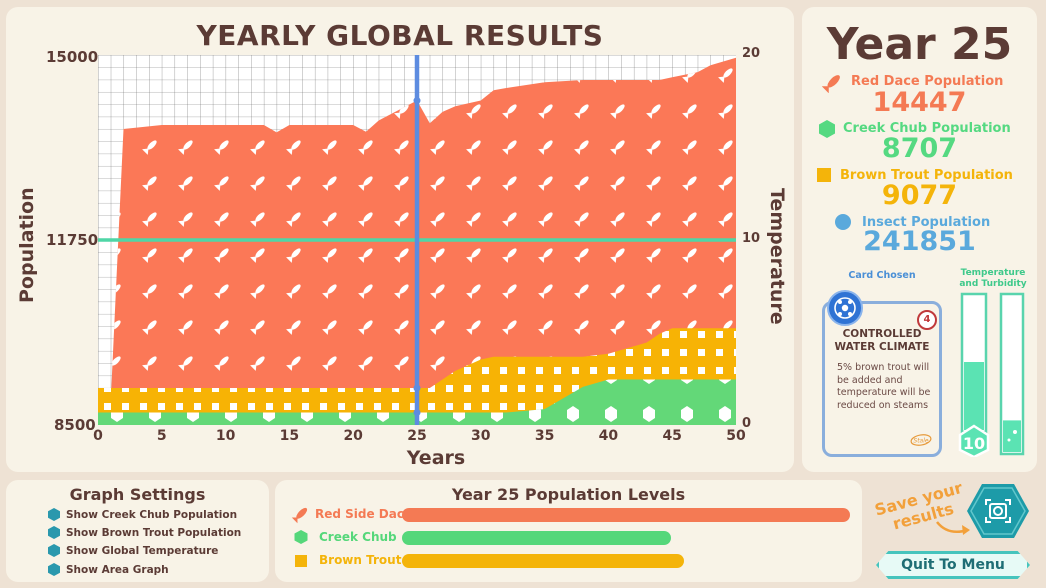 The width and height of the screenshot is (1046, 588). What do you see at coordinates (927, 320) in the screenshot?
I see `card-cost-badge: 4` at bounding box center [927, 320].